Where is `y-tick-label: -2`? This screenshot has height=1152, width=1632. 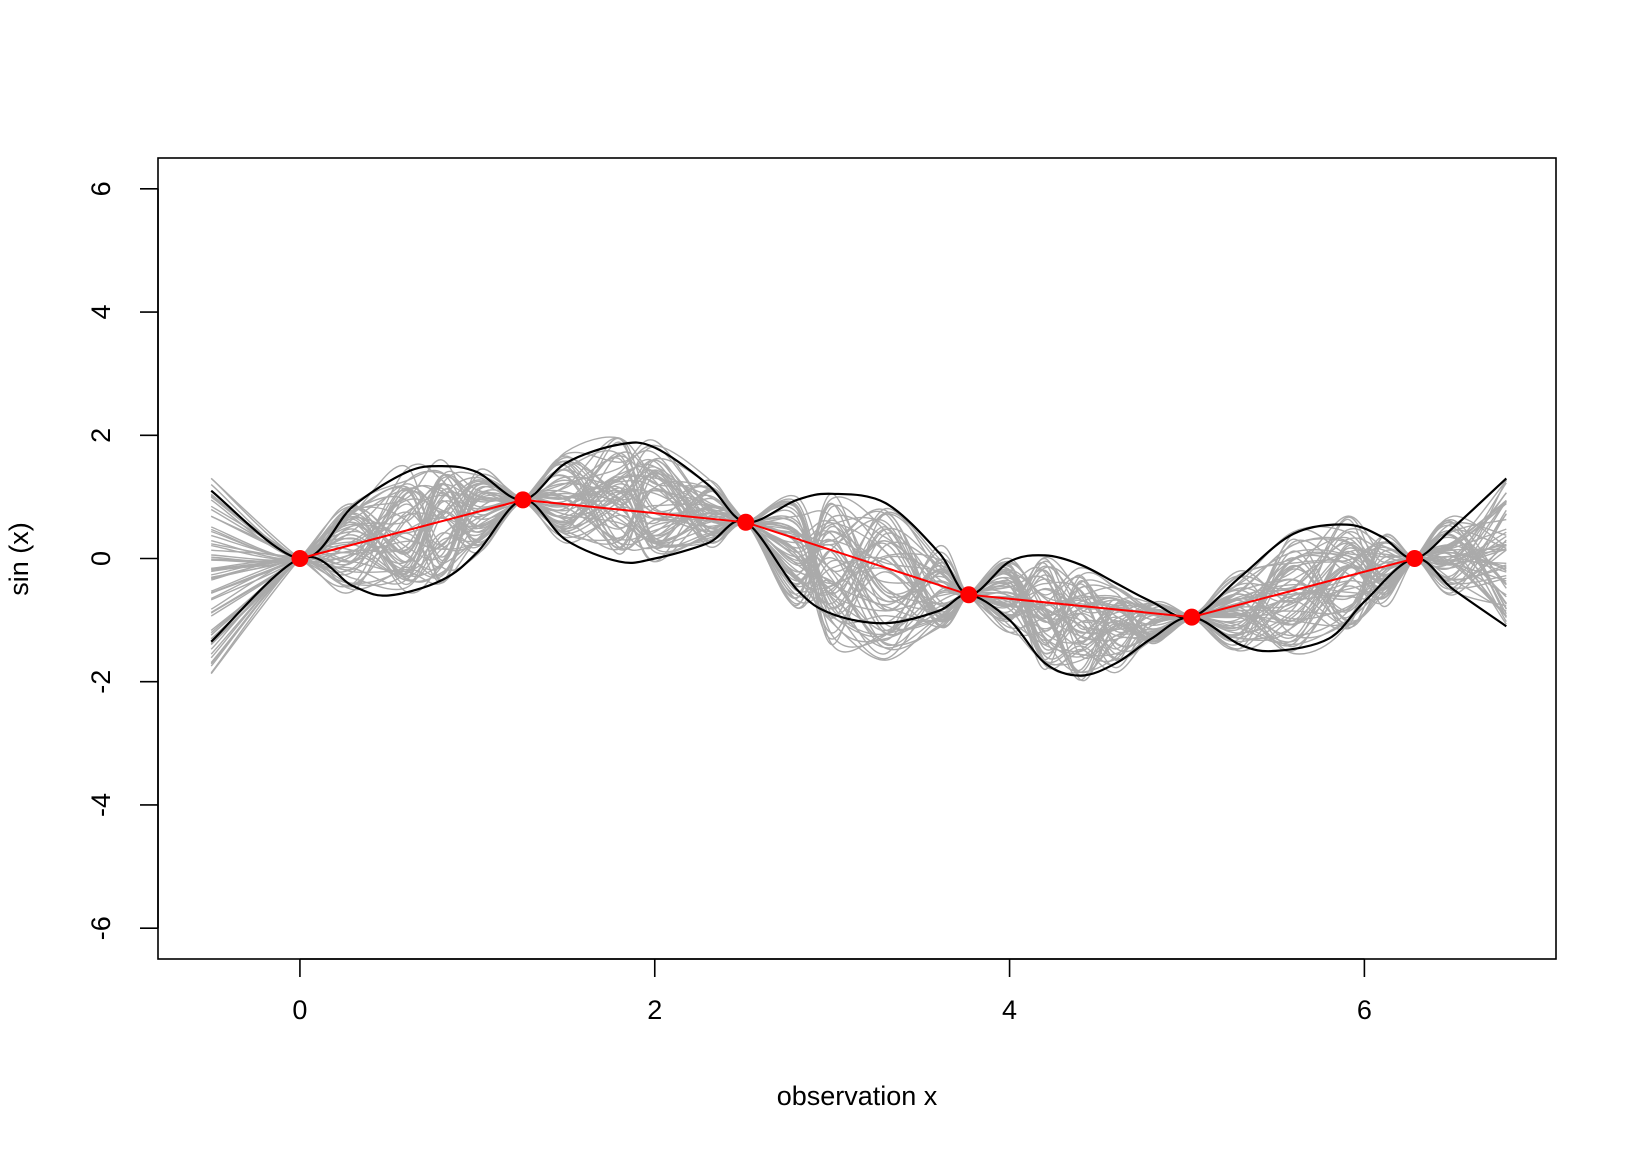 y-tick-label: -2 is located at coordinates (101, 682).